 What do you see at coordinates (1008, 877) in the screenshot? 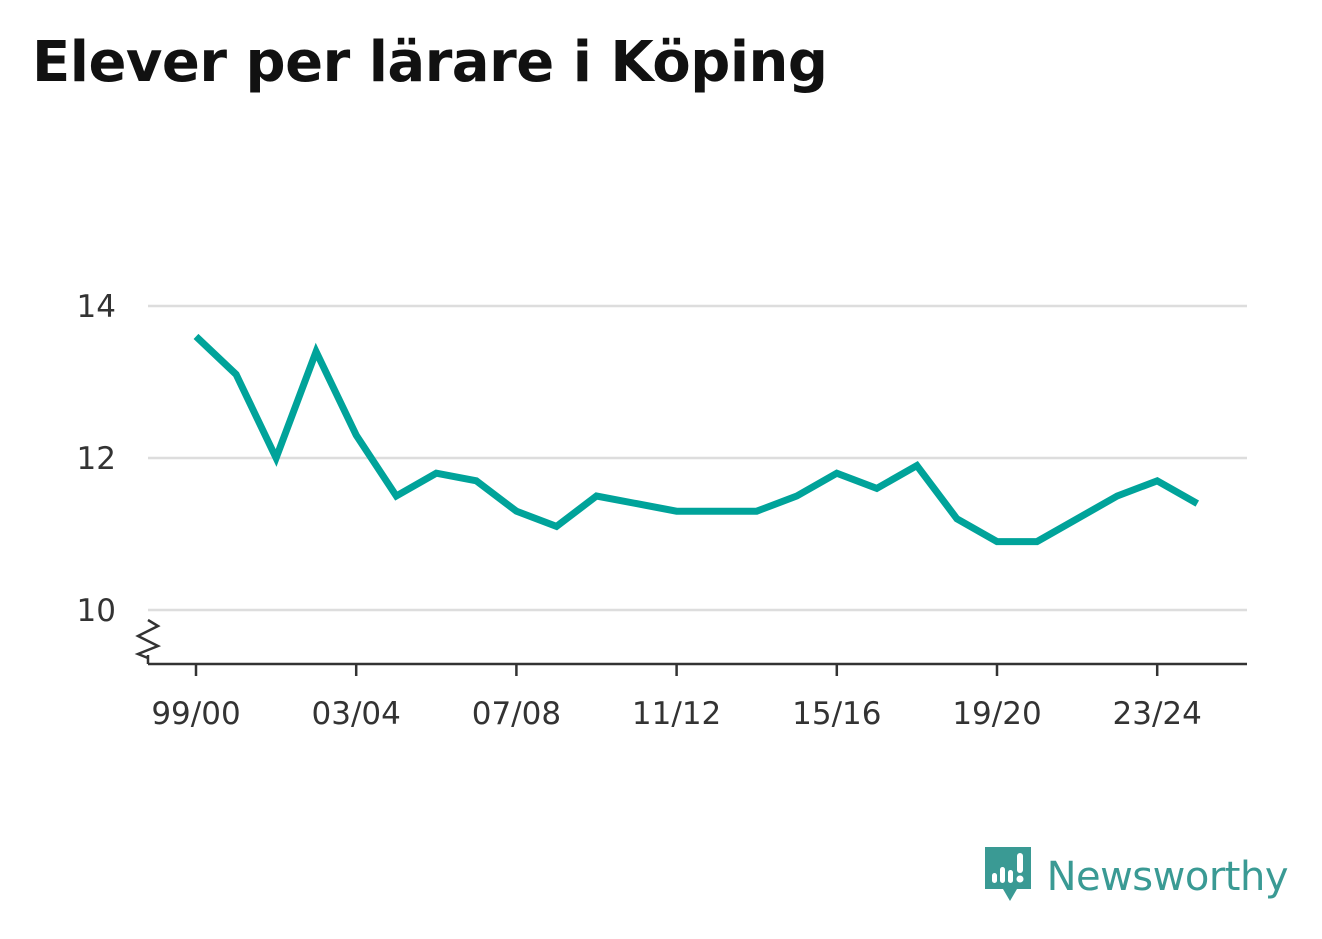
I see `newsworthy-logo-icon` at bounding box center [1008, 877].